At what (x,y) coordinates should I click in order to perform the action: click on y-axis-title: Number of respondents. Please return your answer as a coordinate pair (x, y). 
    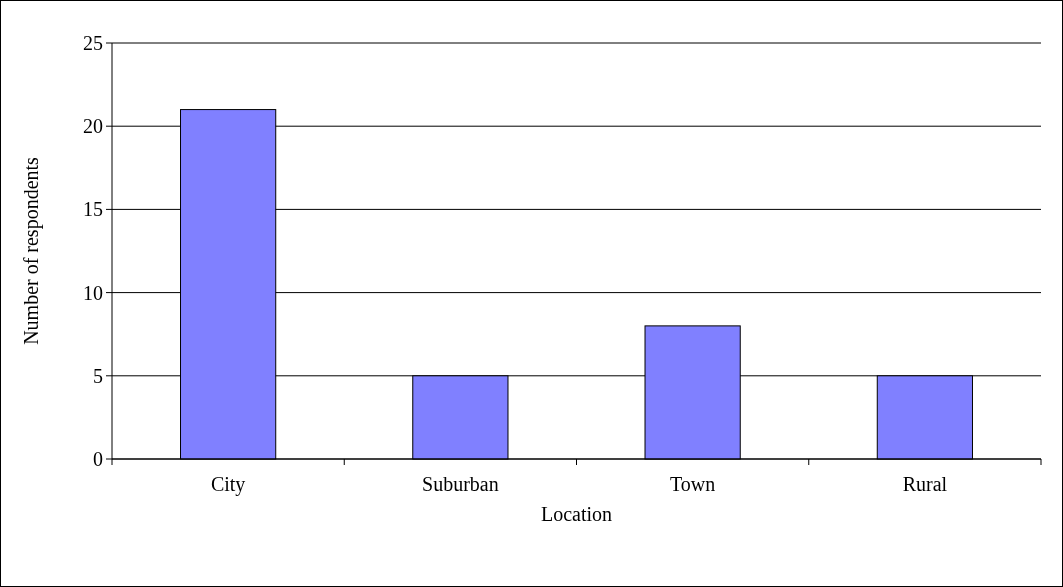
    Looking at the image, I should click on (31, 250).